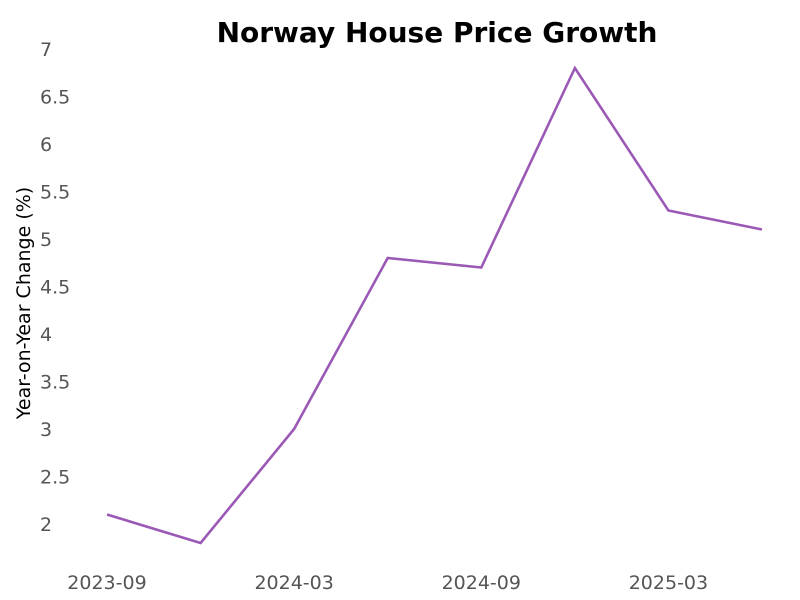 Image resolution: width=800 pixels, height=600 pixels. I want to click on y-tick-label: 3, so click(46, 430).